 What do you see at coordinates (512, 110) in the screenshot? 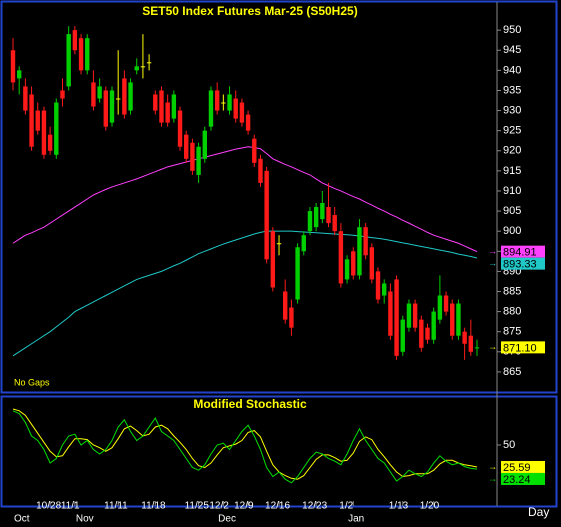
I see `y-tick-label: 930` at bounding box center [512, 110].